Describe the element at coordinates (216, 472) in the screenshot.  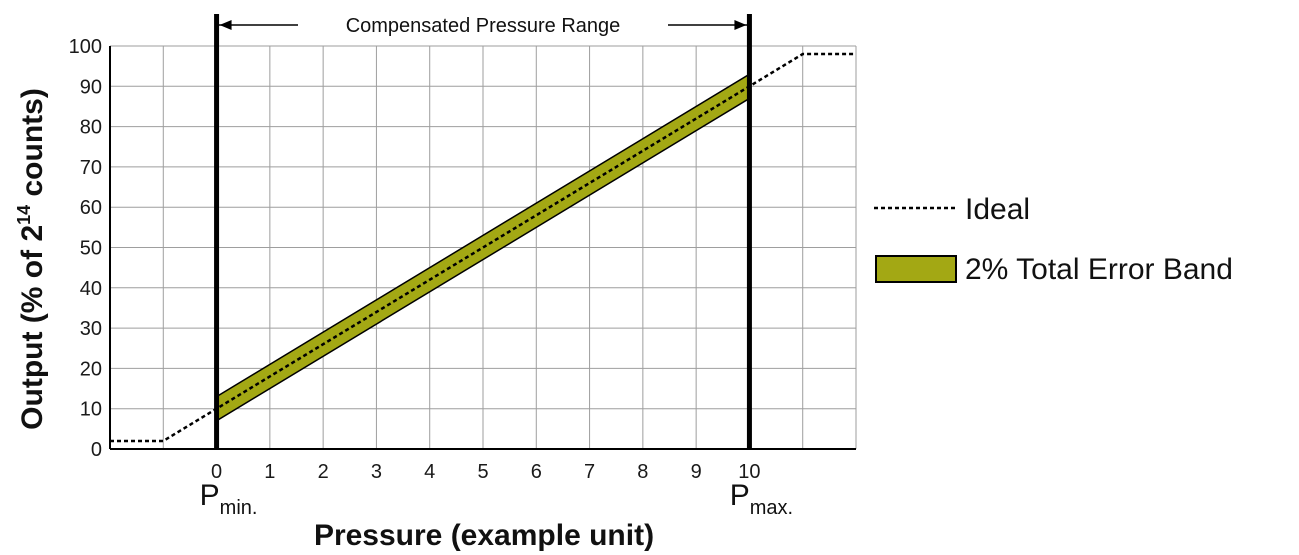
I see `x-tick-label: 0` at that location.